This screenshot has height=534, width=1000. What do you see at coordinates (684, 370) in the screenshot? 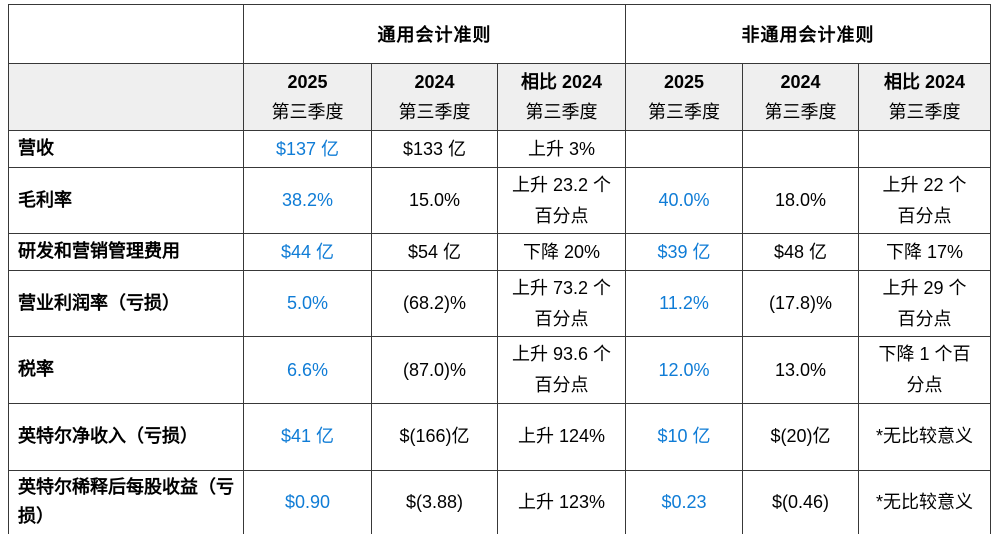
I see `cell-tax-nongaap-2025: 12.0%` at bounding box center [684, 370].